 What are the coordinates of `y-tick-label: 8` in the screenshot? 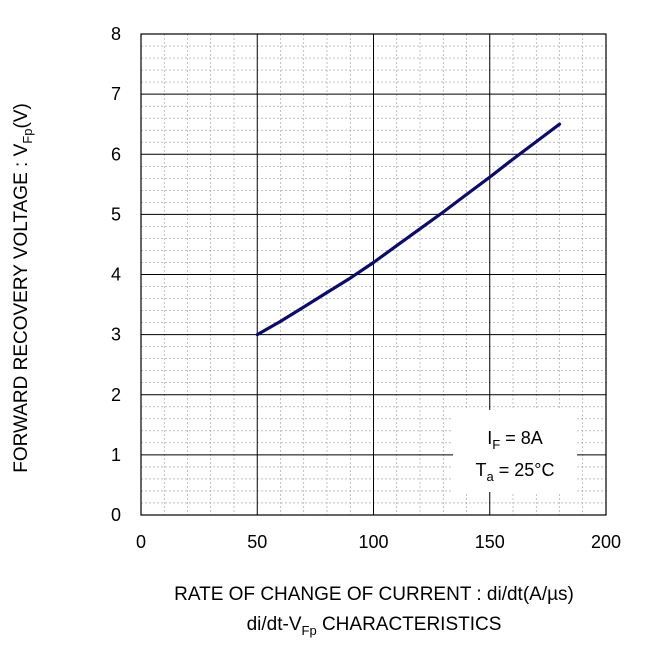 It's located at (116, 34).